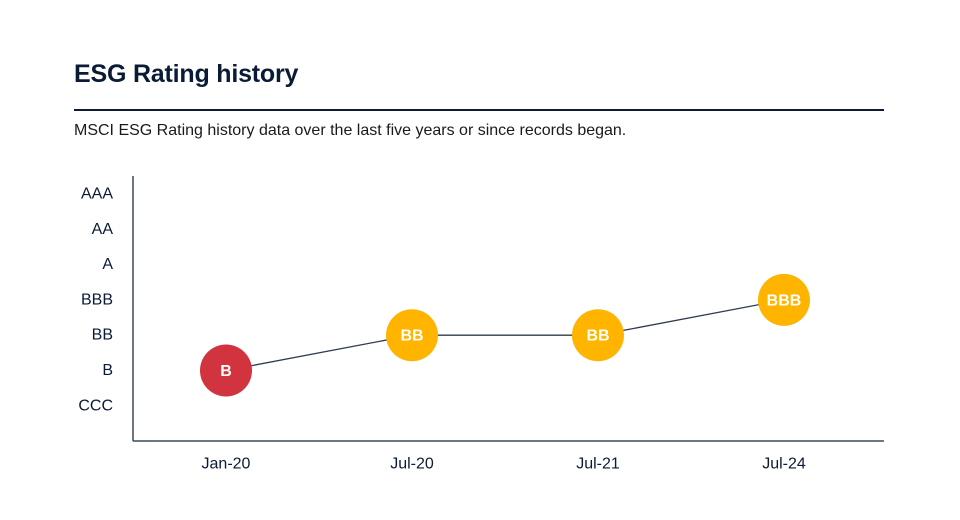  What do you see at coordinates (107, 370) in the screenshot?
I see `y-tick-label-b: B` at bounding box center [107, 370].